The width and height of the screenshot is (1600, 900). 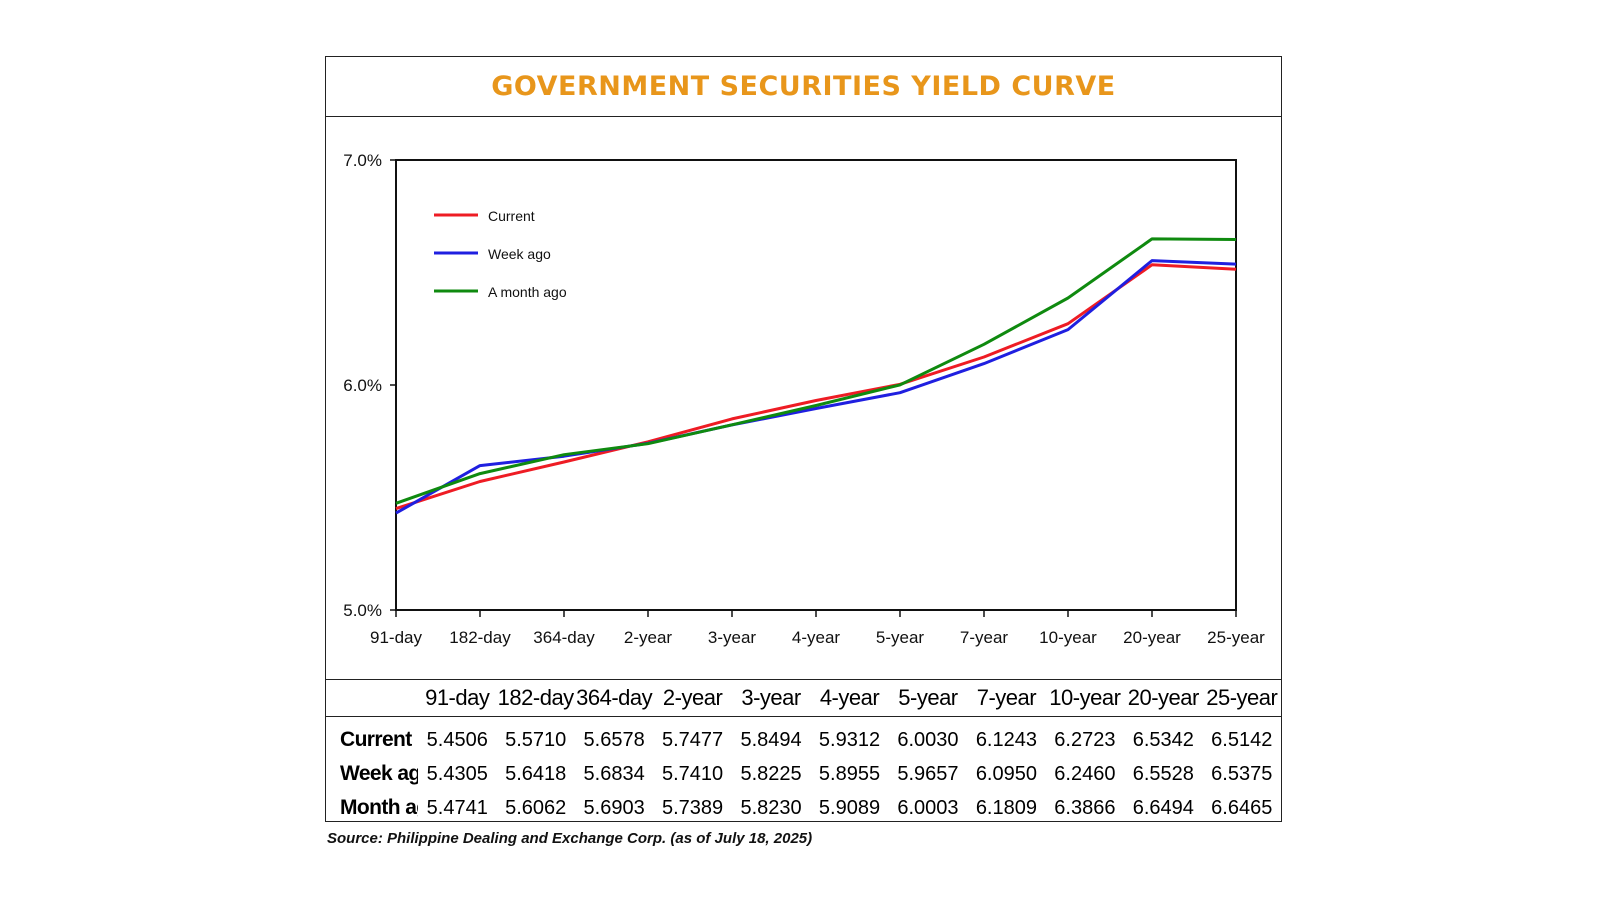 I want to click on table-cell: 6.5375, so click(x=1242, y=773).